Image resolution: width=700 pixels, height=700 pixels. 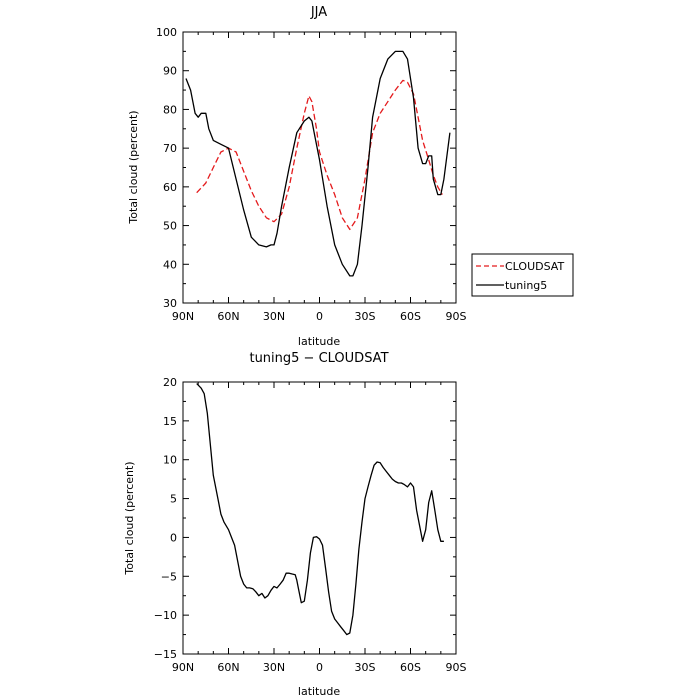 I want to click on y-tick-label-50: 50, so click(x=170, y=226).